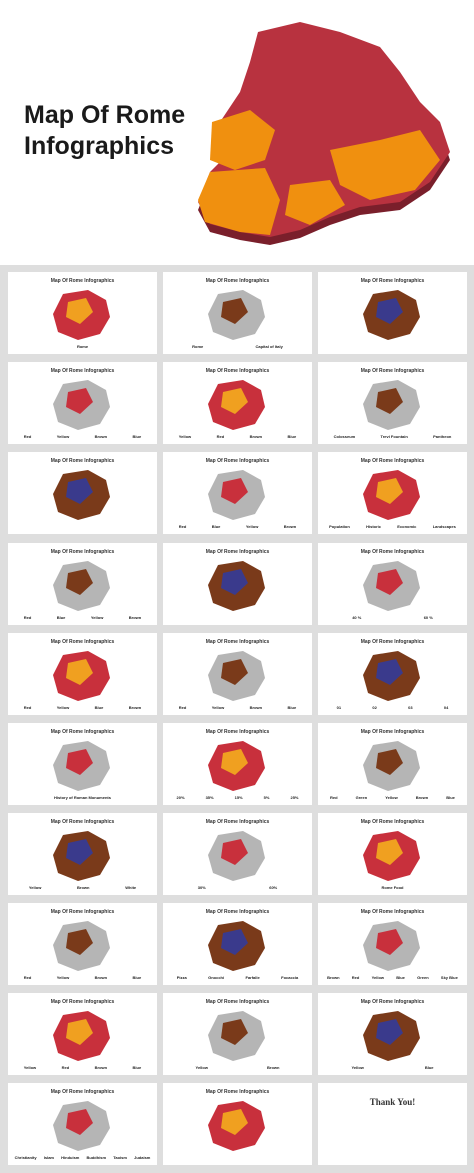 This screenshot has height=1173, width=474. Describe the element at coordinates (237, 526) in the screenshot. I see `slide-labels: Red Blue Yellow Brown` at that location.